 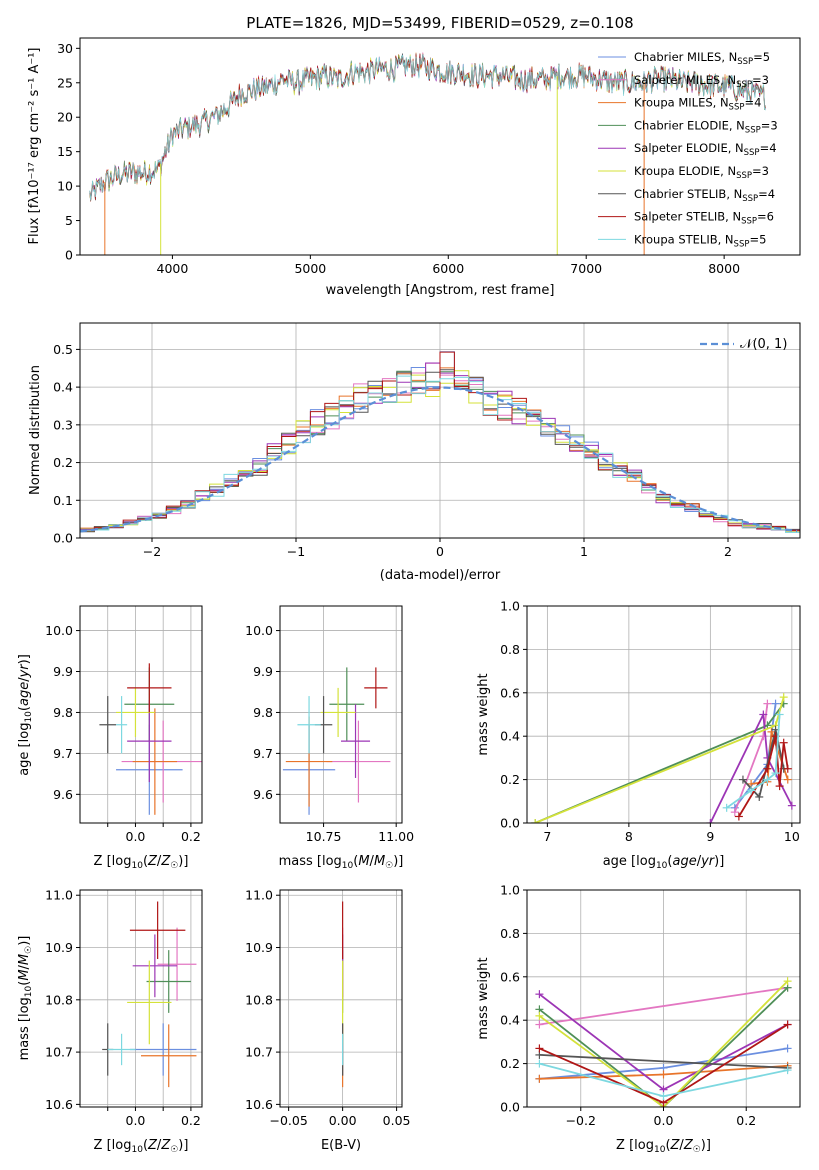 What do you see at coordinates (25, 998) in the screenshot?
I see `mass-vs-Z-y-label: mass [log10(M/M☉)]` at bounding box center [25, 998].